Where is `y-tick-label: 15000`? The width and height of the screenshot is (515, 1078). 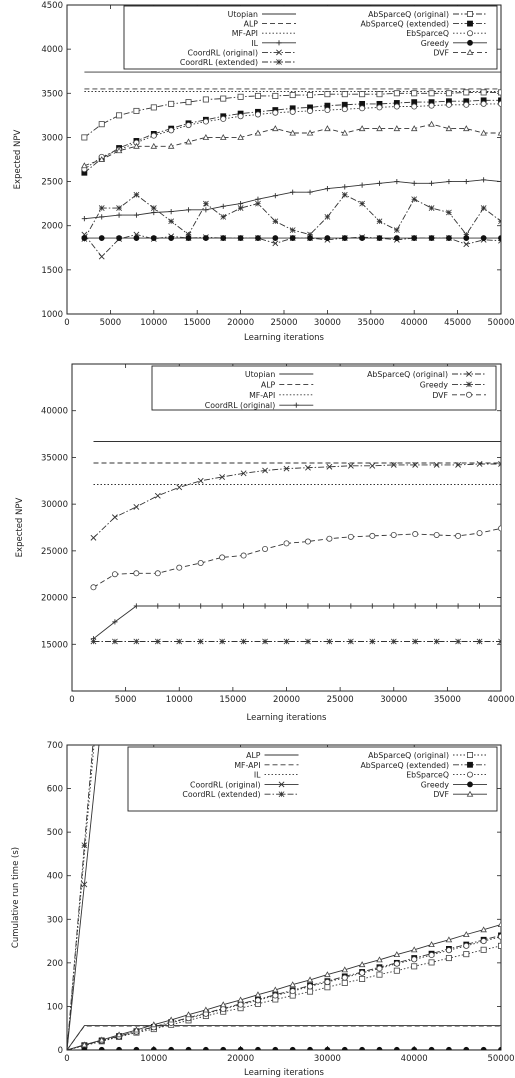 y-tick-label: 15000 is located at coordinates (54, 645).